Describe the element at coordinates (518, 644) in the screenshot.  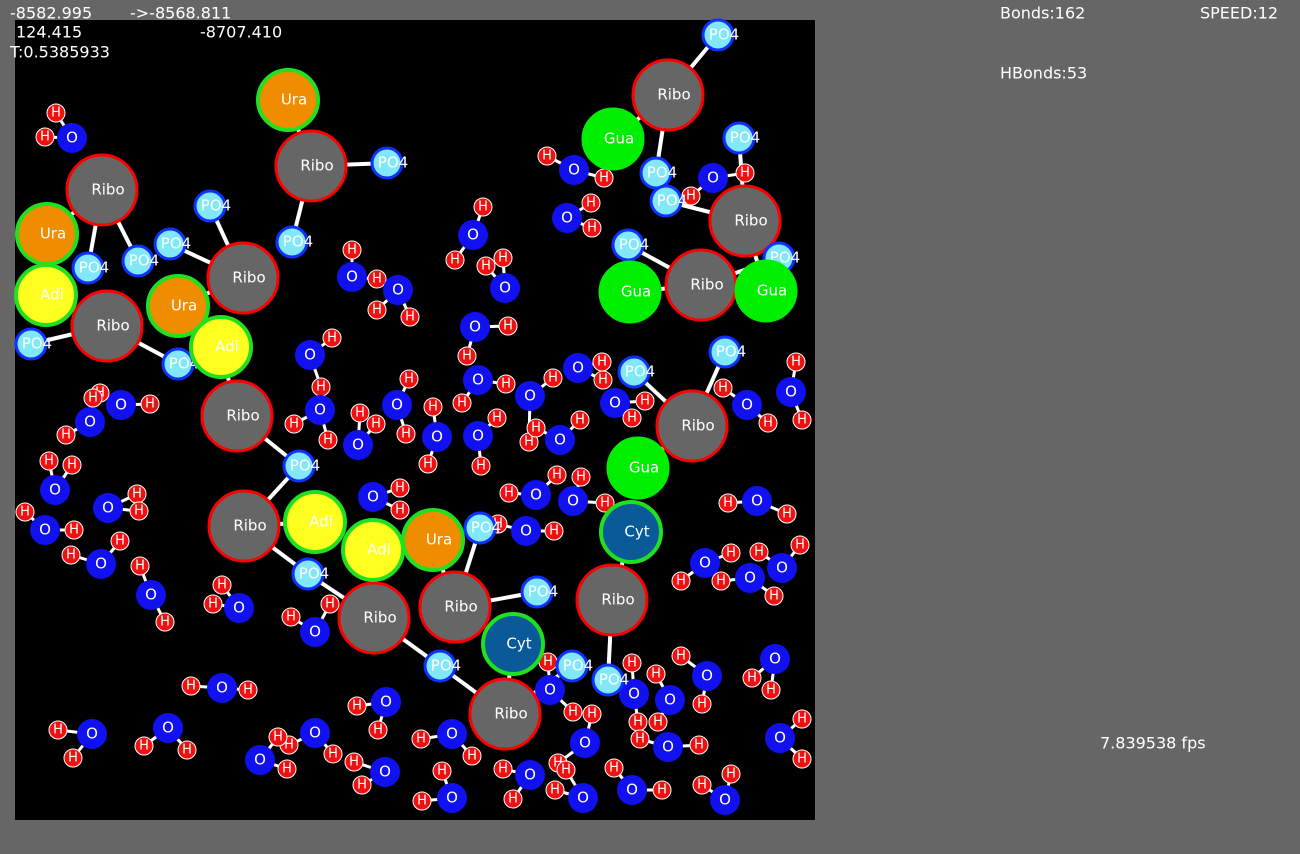
I see `cytosine-label: Cyt` at that location.